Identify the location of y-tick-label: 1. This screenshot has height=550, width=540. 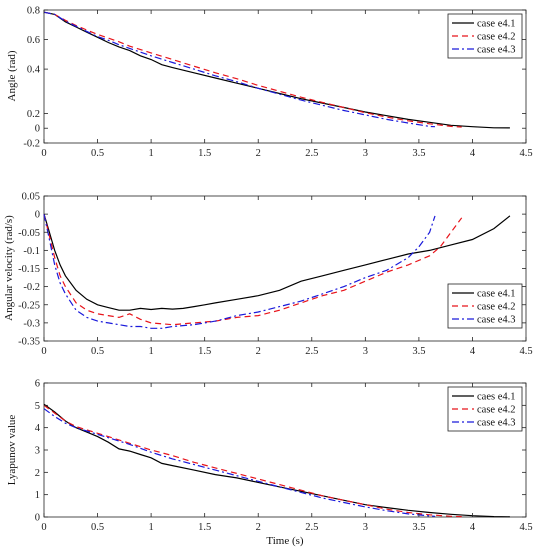
(37, 495).